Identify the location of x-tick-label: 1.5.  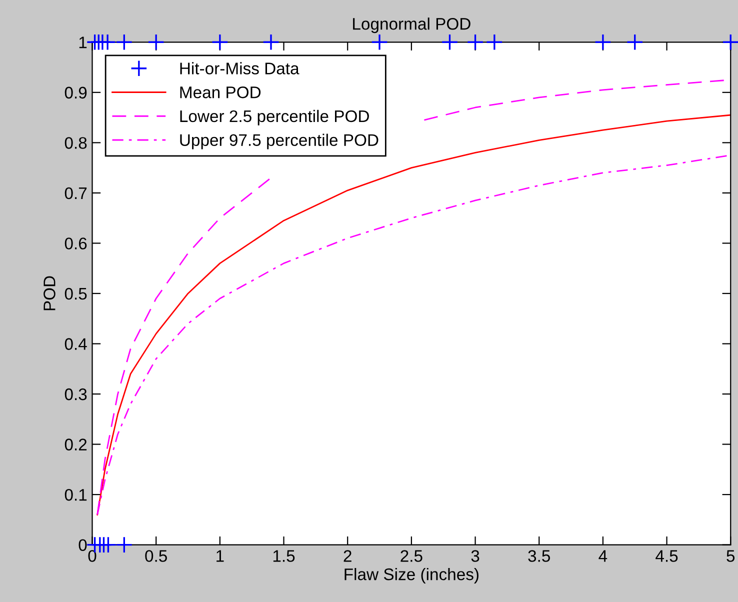
(284, 556).